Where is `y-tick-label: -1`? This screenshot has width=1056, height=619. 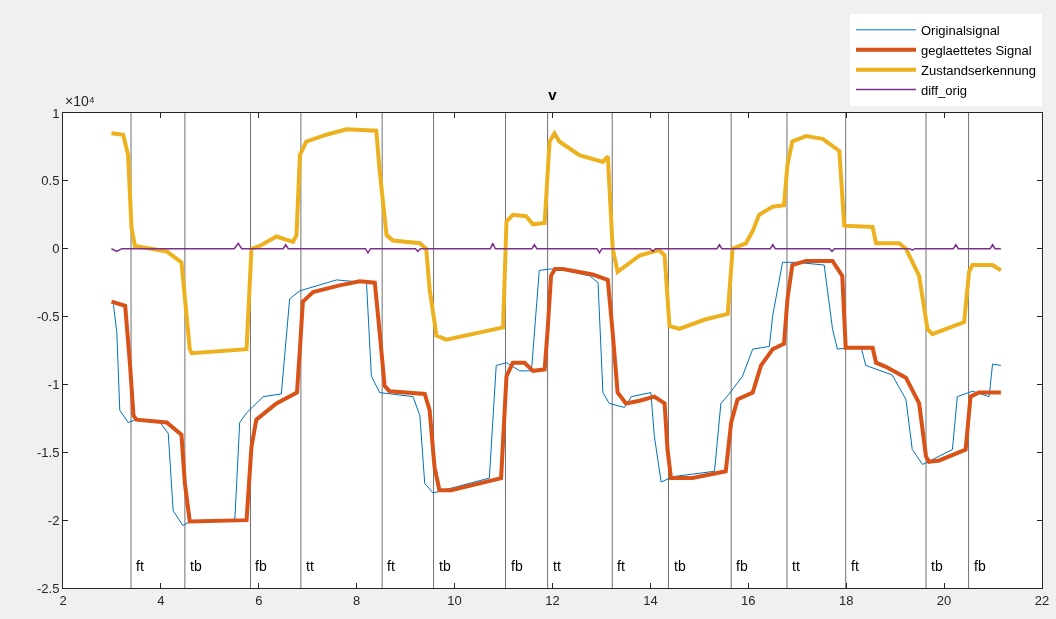
y-tick-label: -1 is located at coordinates (53, 384).